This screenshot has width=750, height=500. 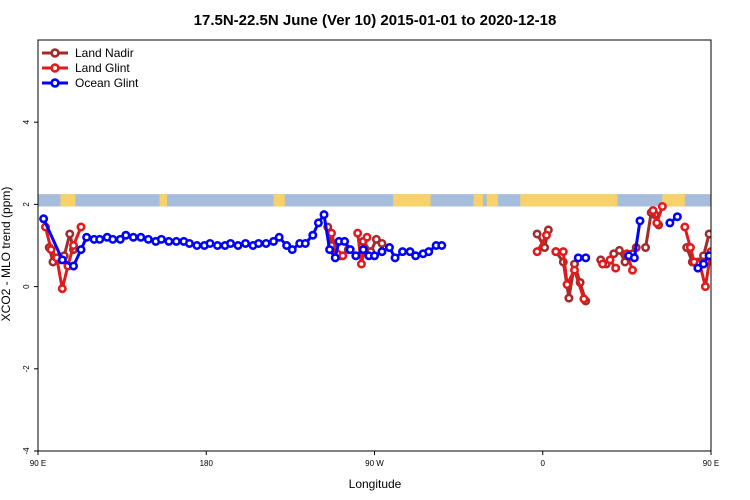 I want to click on x-tick-label: 180, so click(x=207, y=463).